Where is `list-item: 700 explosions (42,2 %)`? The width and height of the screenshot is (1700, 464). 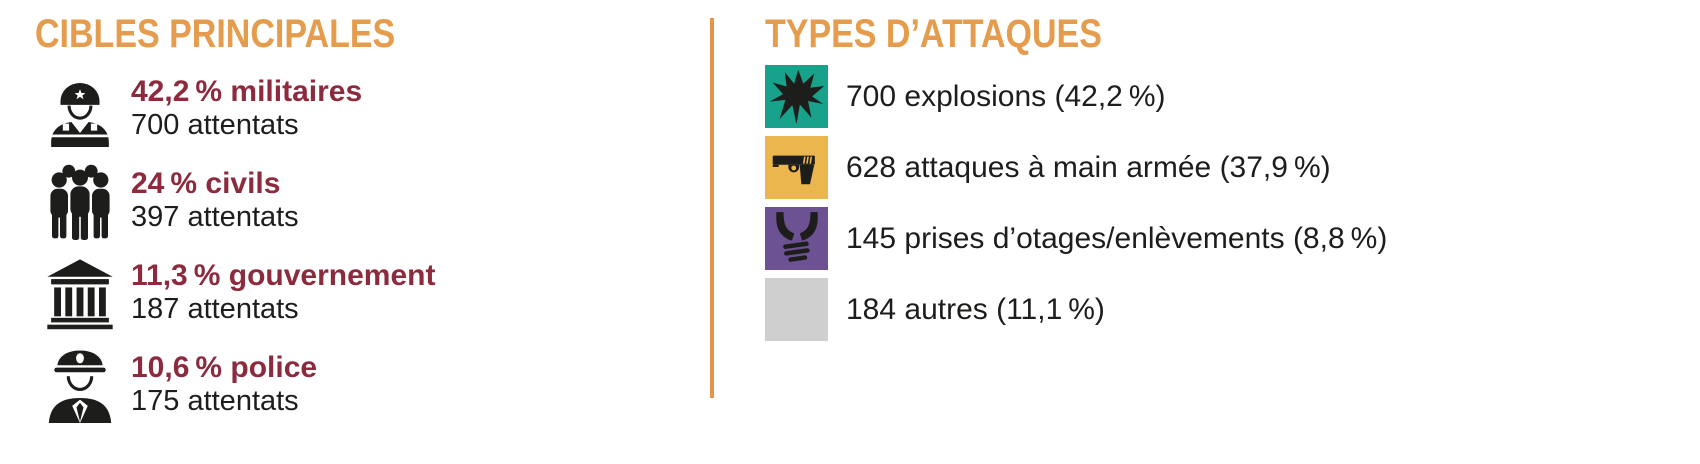
list-item: 700 explosions (42,2 %) is located at coordinates (1215, 96).